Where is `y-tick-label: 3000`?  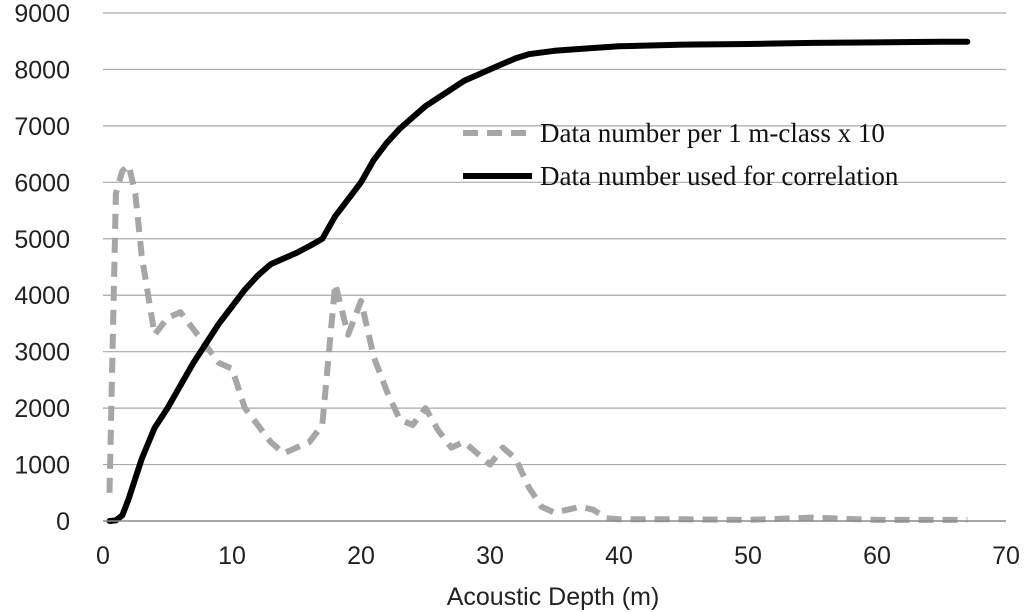
y-tick-label: 3000 is located at coordinates (42, 353).